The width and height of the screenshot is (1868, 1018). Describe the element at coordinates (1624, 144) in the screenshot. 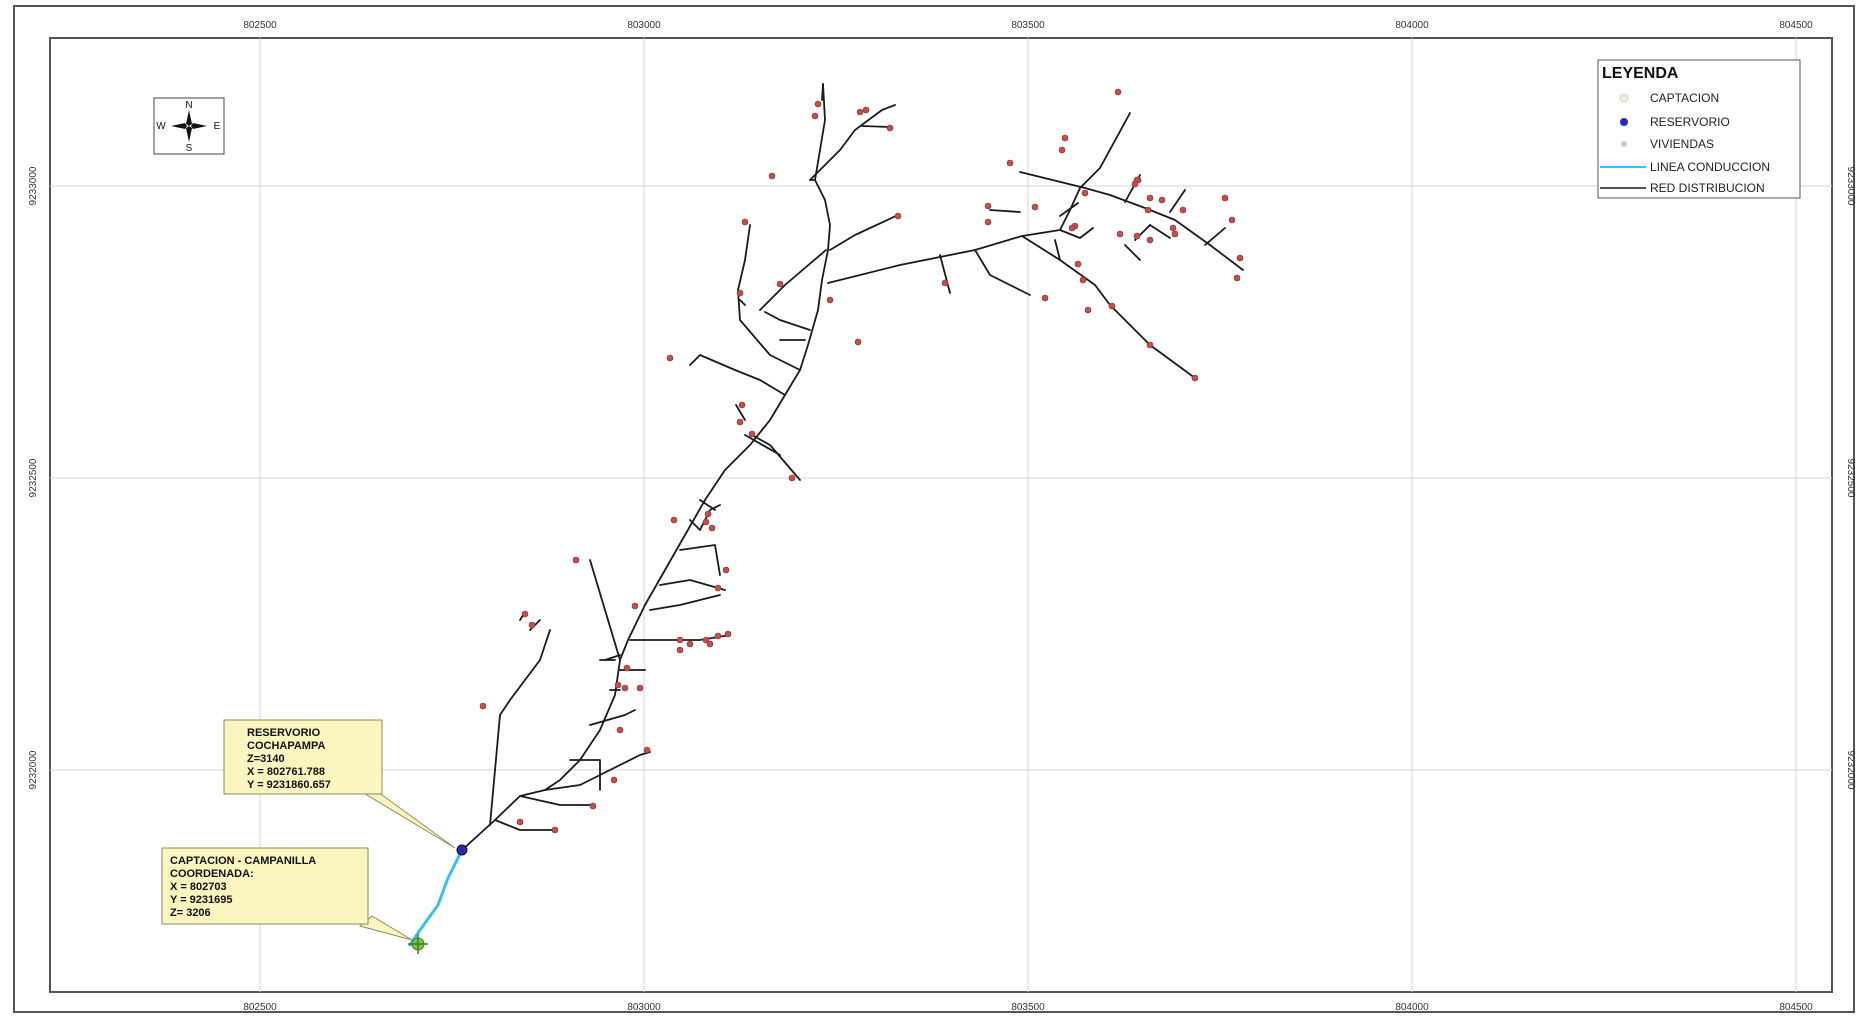

I see `house-icon` at that location.